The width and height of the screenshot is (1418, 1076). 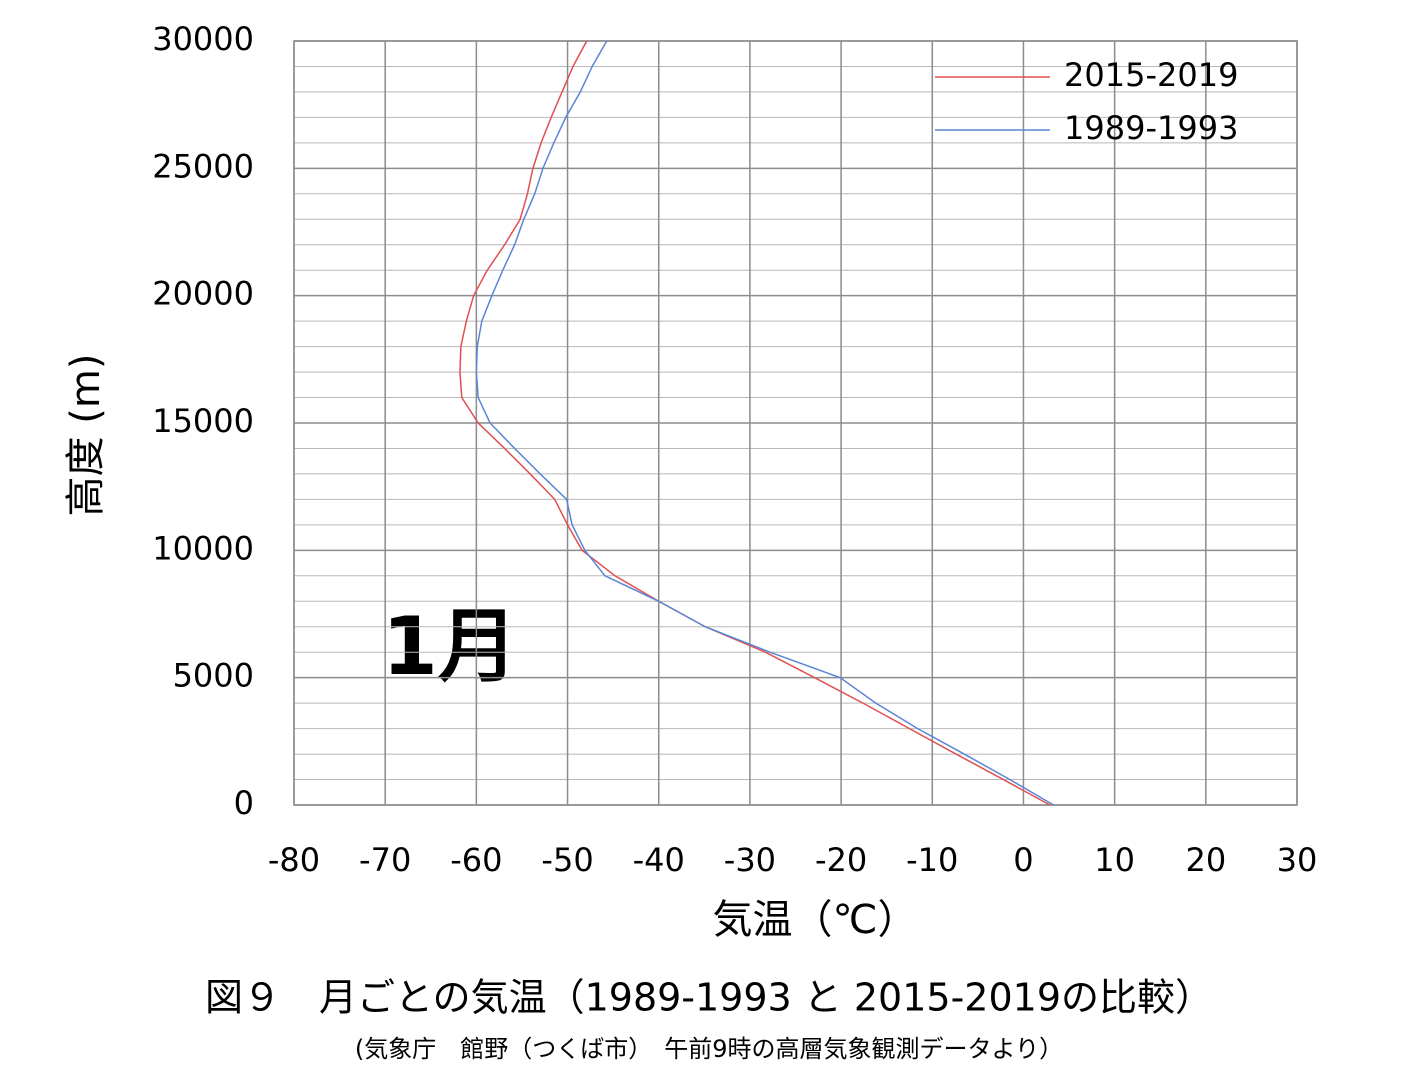 I want to click on x-tick-label: -70, so click(x=385, y=860).